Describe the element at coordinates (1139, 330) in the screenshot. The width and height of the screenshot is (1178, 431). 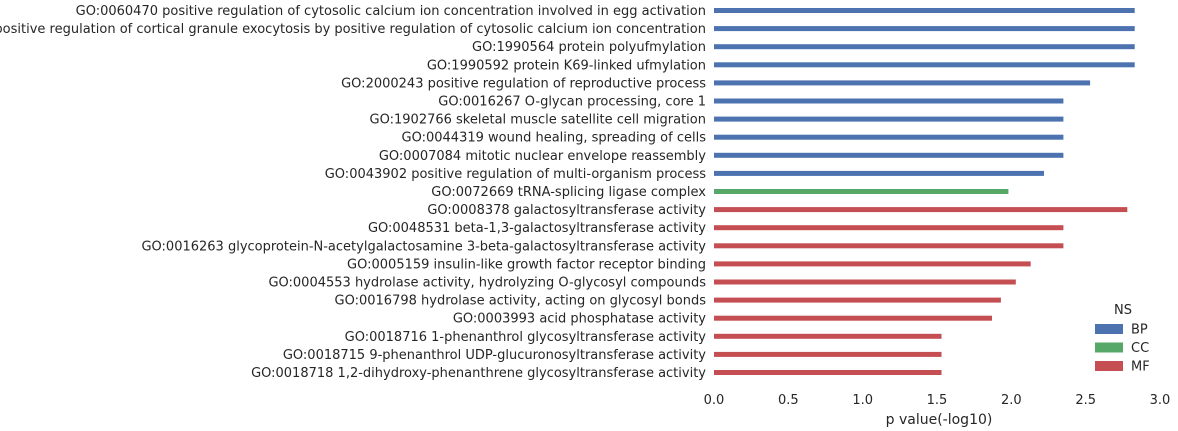
I see `legend-label-bp: BP` at that location.